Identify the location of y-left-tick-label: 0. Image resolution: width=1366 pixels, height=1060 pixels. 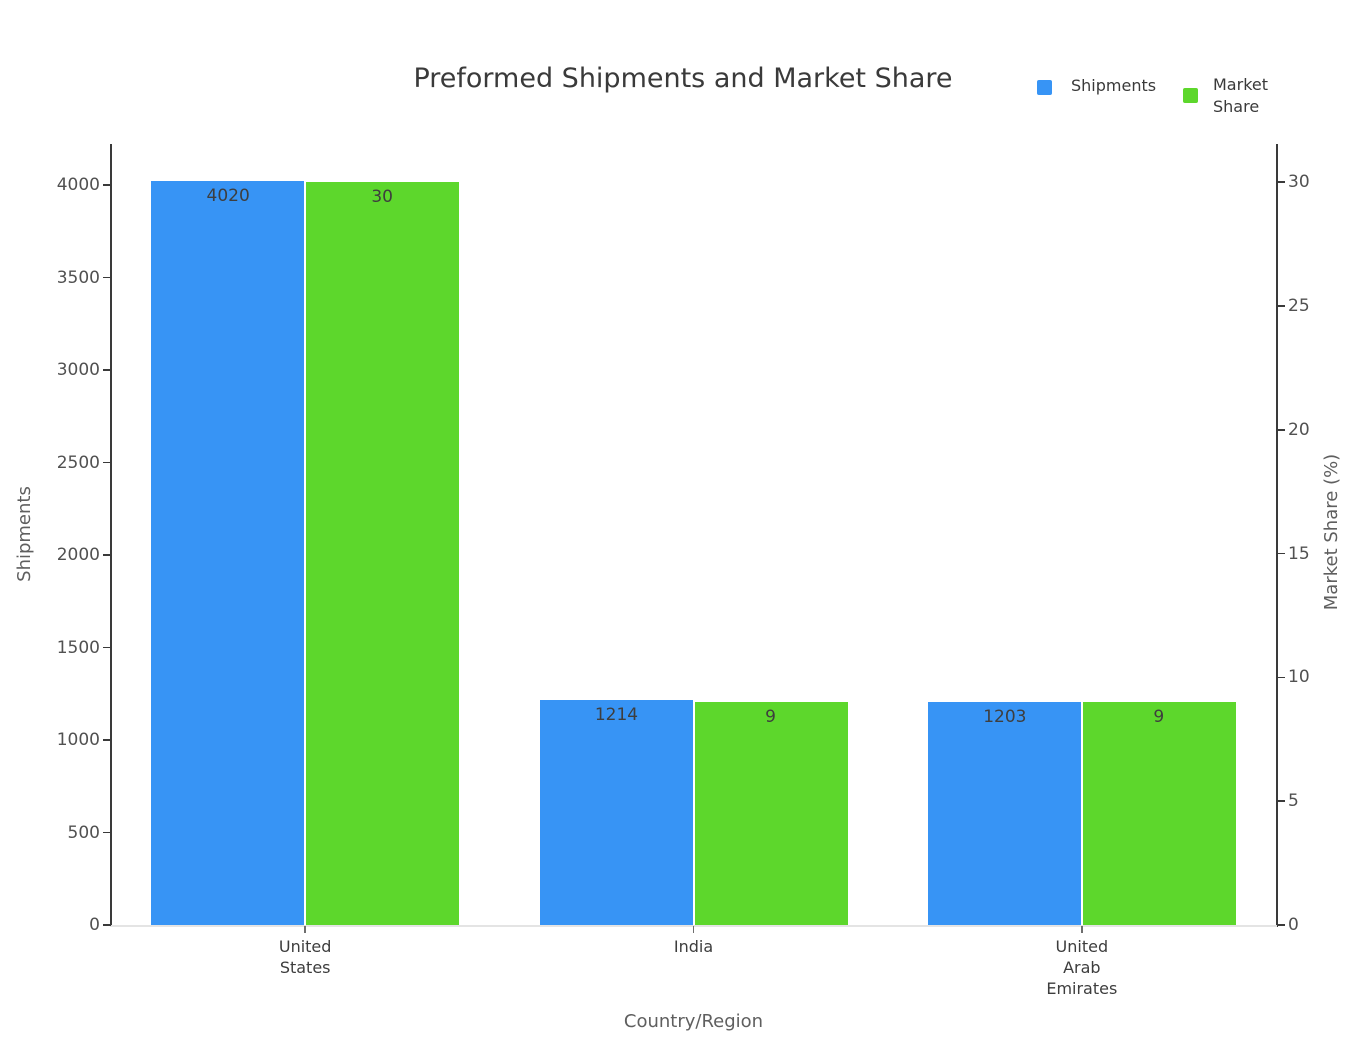
(94, 925).